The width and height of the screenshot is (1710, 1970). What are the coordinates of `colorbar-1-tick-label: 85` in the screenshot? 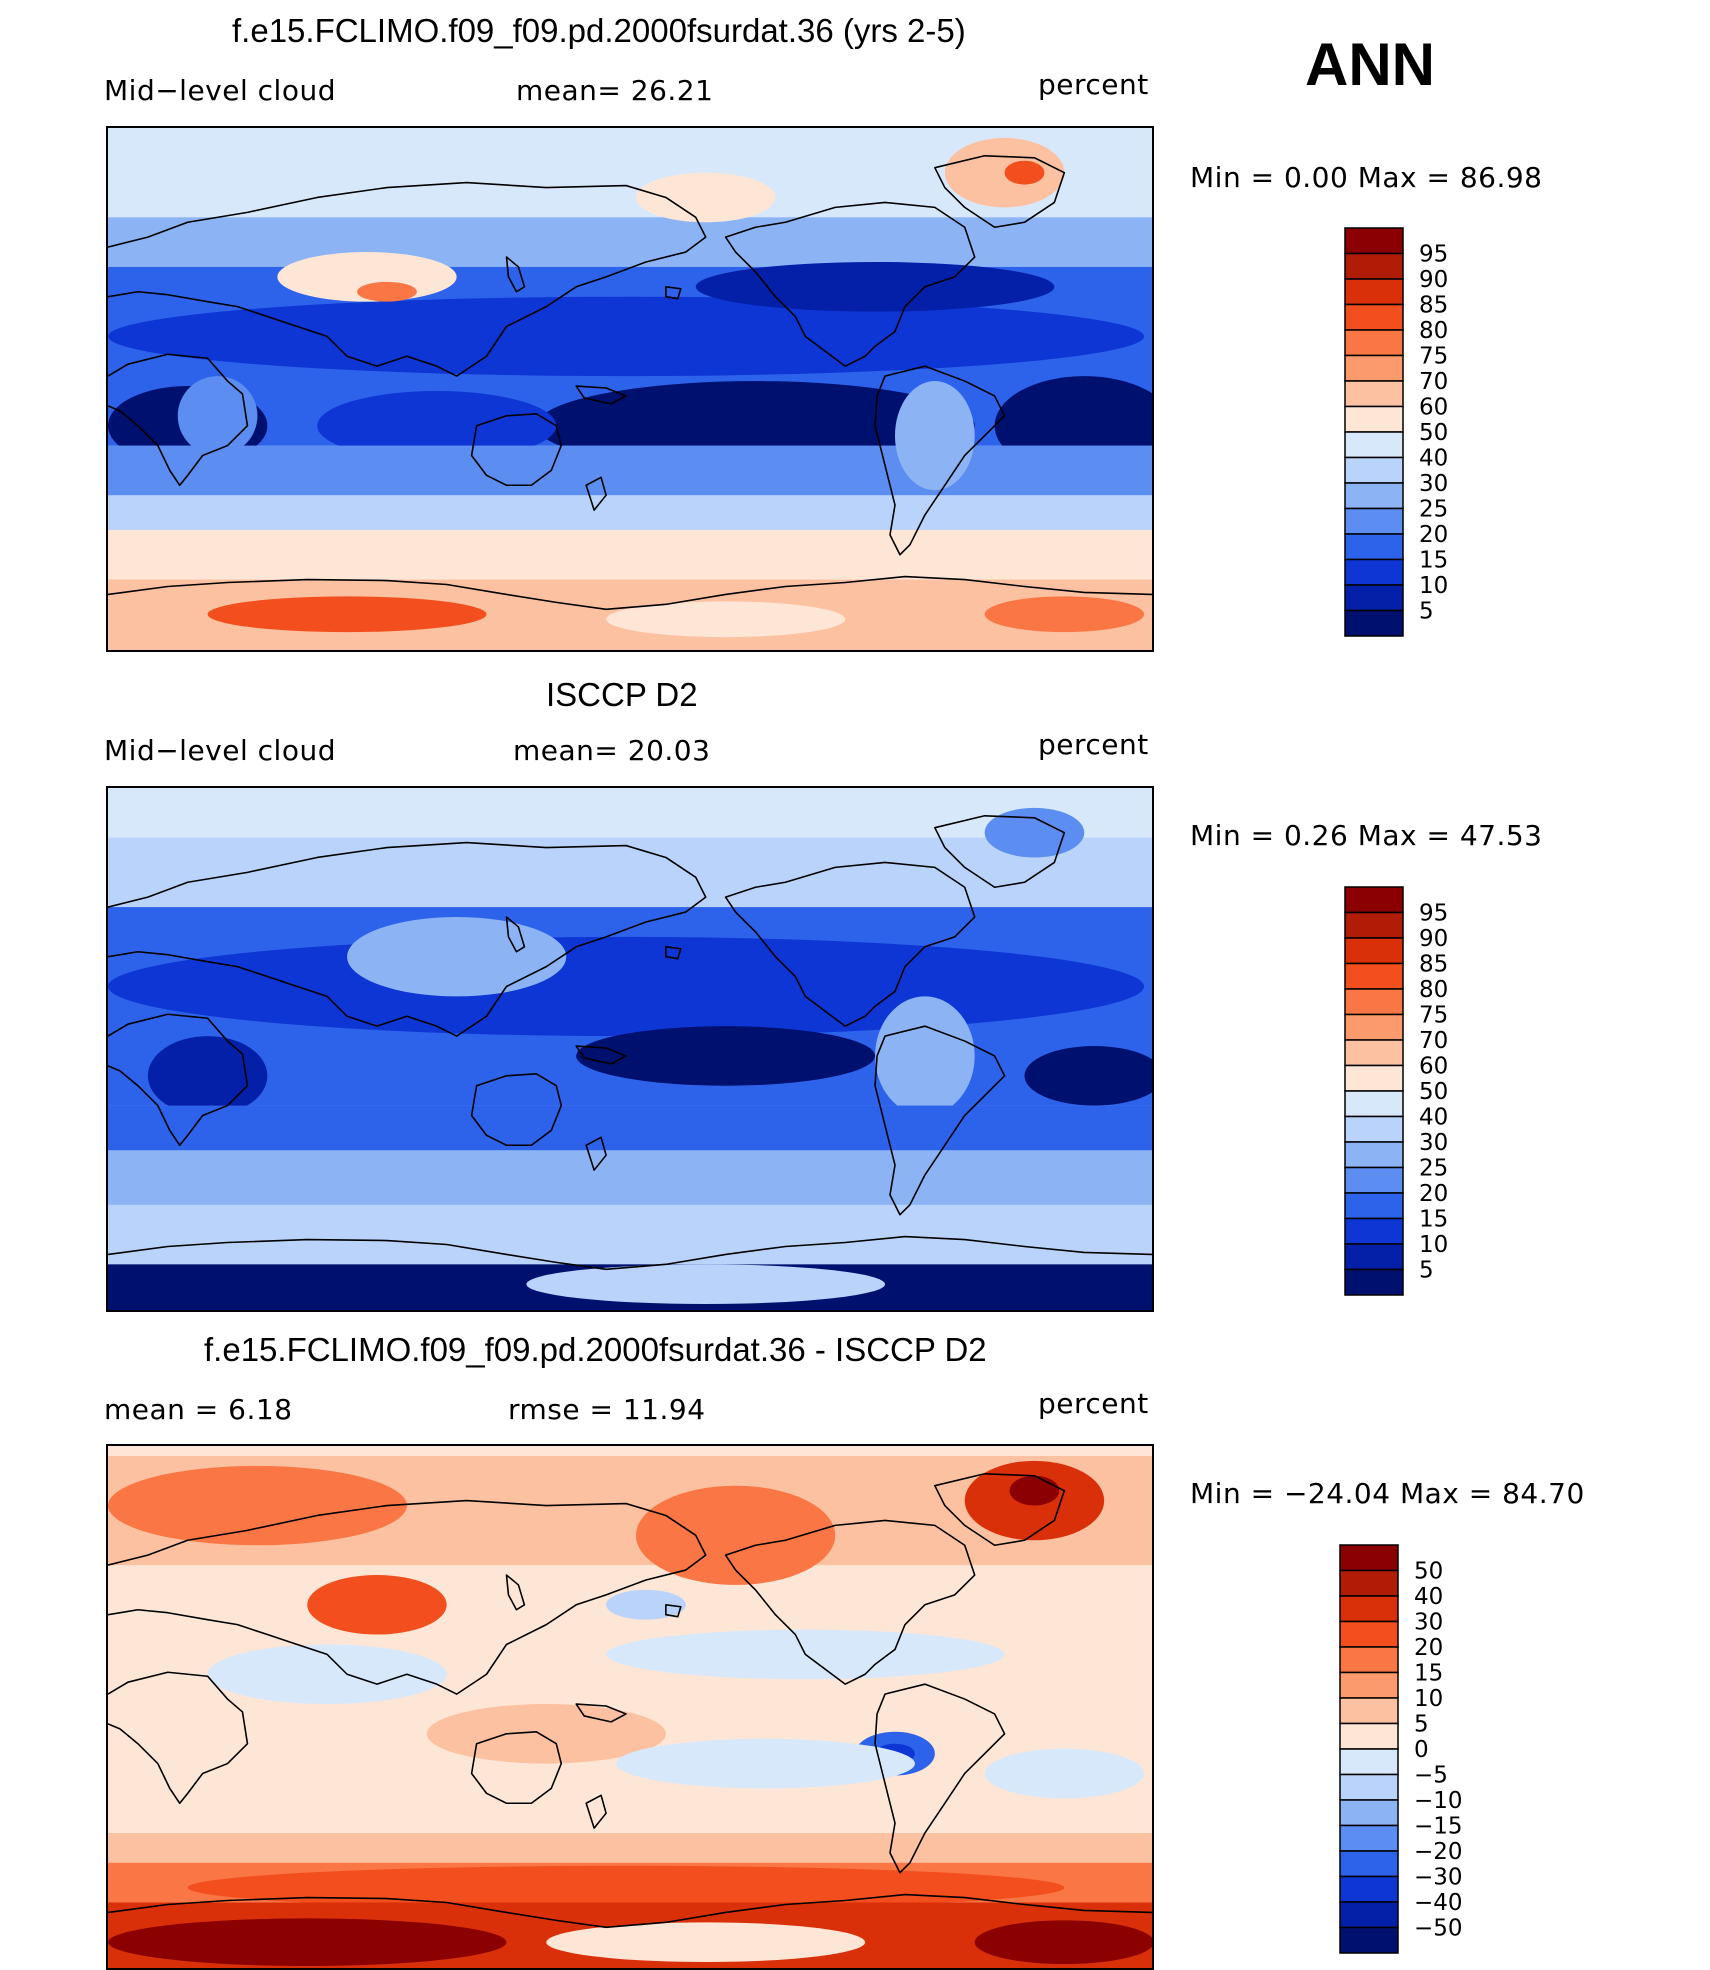 It's located at (1433, 306).